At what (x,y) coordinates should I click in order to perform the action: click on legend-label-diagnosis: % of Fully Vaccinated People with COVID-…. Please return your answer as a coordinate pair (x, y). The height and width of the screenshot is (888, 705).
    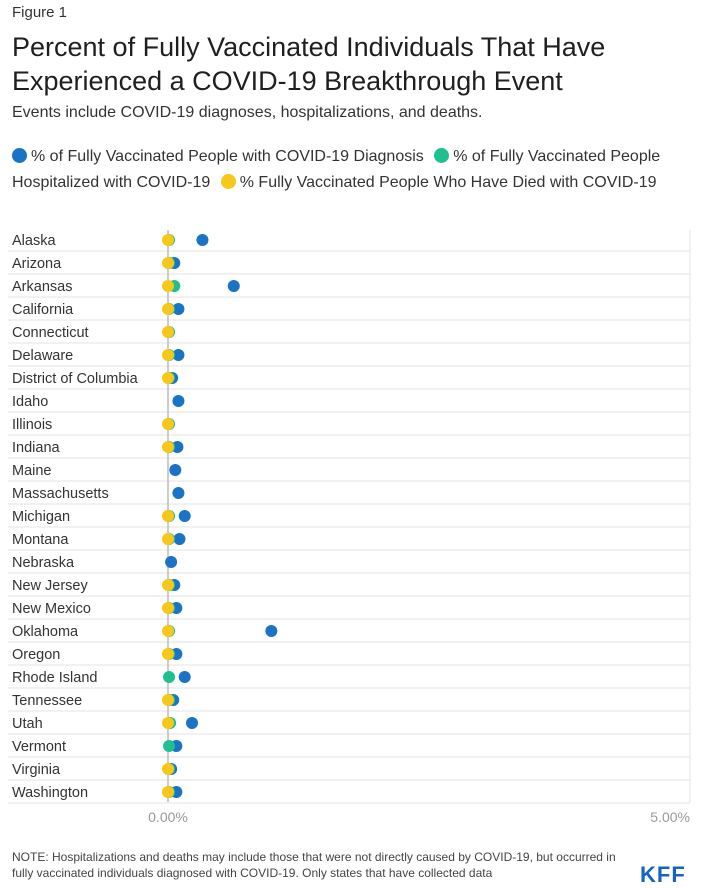
    Looking at the image, I should click on (227, 156).